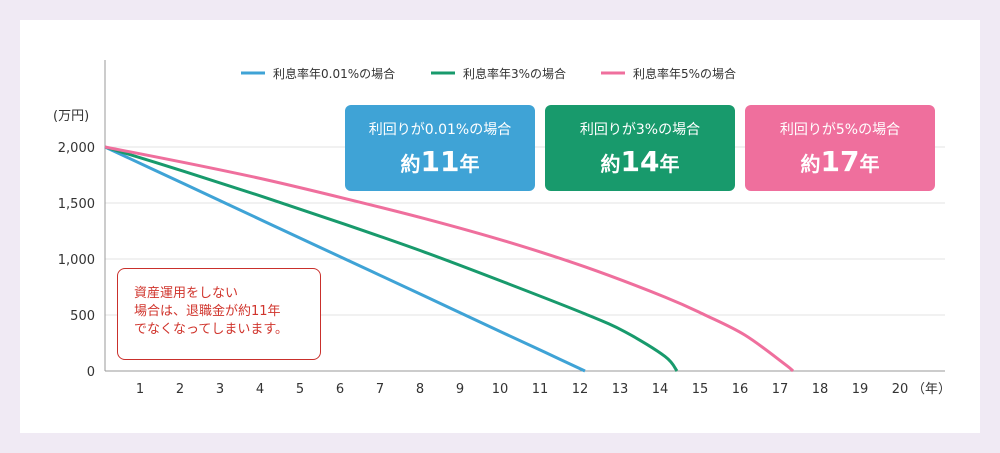 The width and height of the screenshot is (1000, 453). What do you see at coordinates (684, 73) in the screenshot?
I see `legend-label: 利息率年5%の場合` at bounding box center [684, 73].